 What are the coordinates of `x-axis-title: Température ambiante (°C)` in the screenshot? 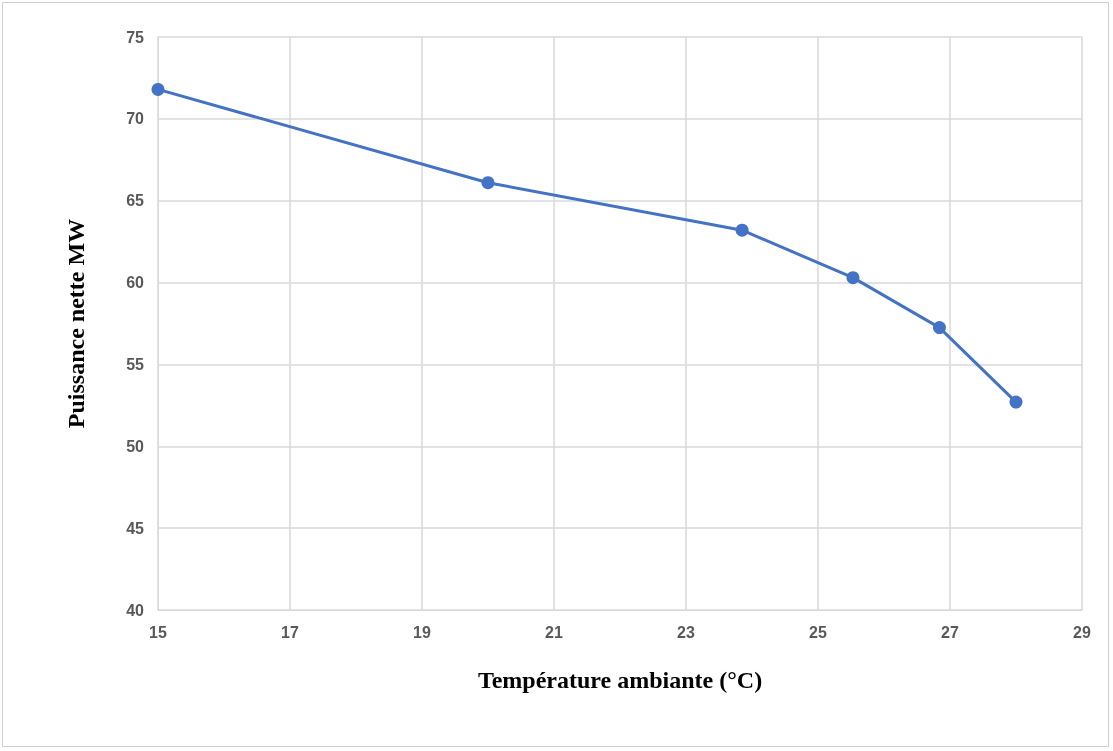 It's located at (620, 680).